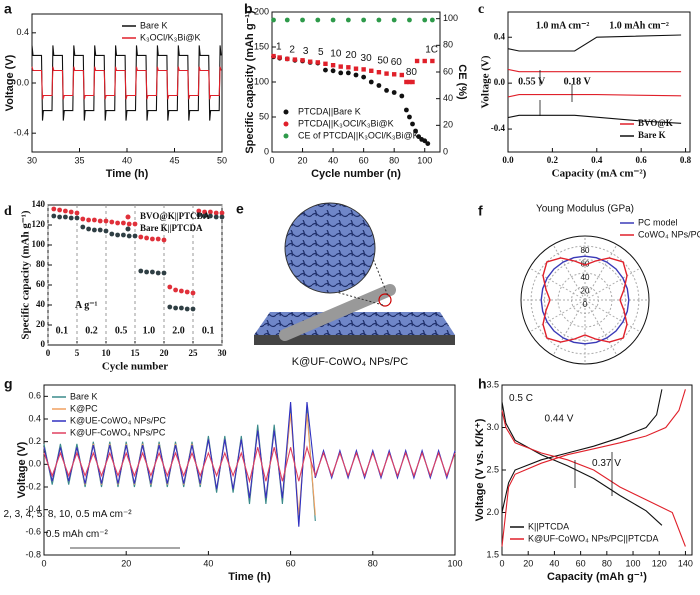  I want to click on annotation: 0.44 V, so click(559, 419).